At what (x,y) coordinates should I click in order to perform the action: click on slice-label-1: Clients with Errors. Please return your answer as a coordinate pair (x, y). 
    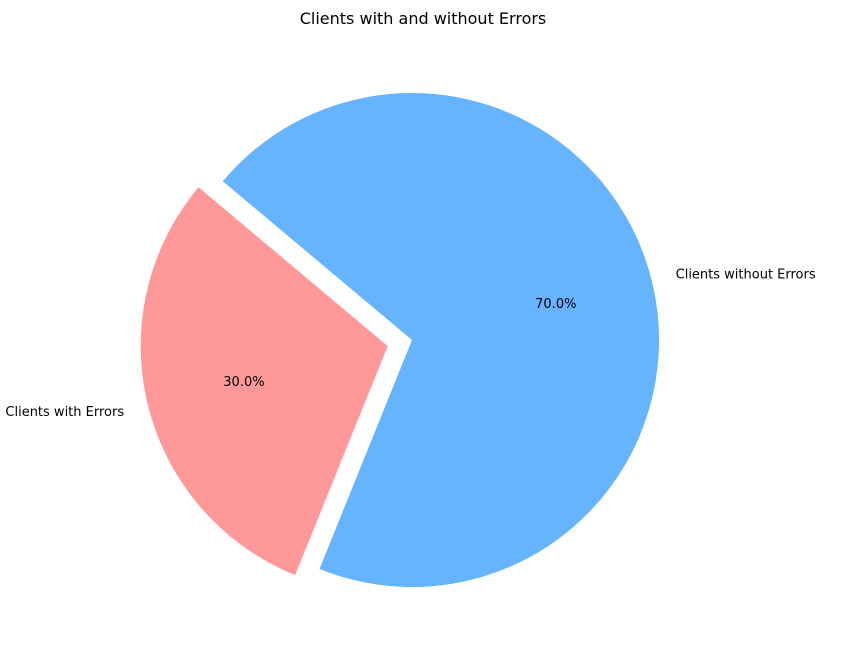
    Looking at the image, I should click on (64, 412).